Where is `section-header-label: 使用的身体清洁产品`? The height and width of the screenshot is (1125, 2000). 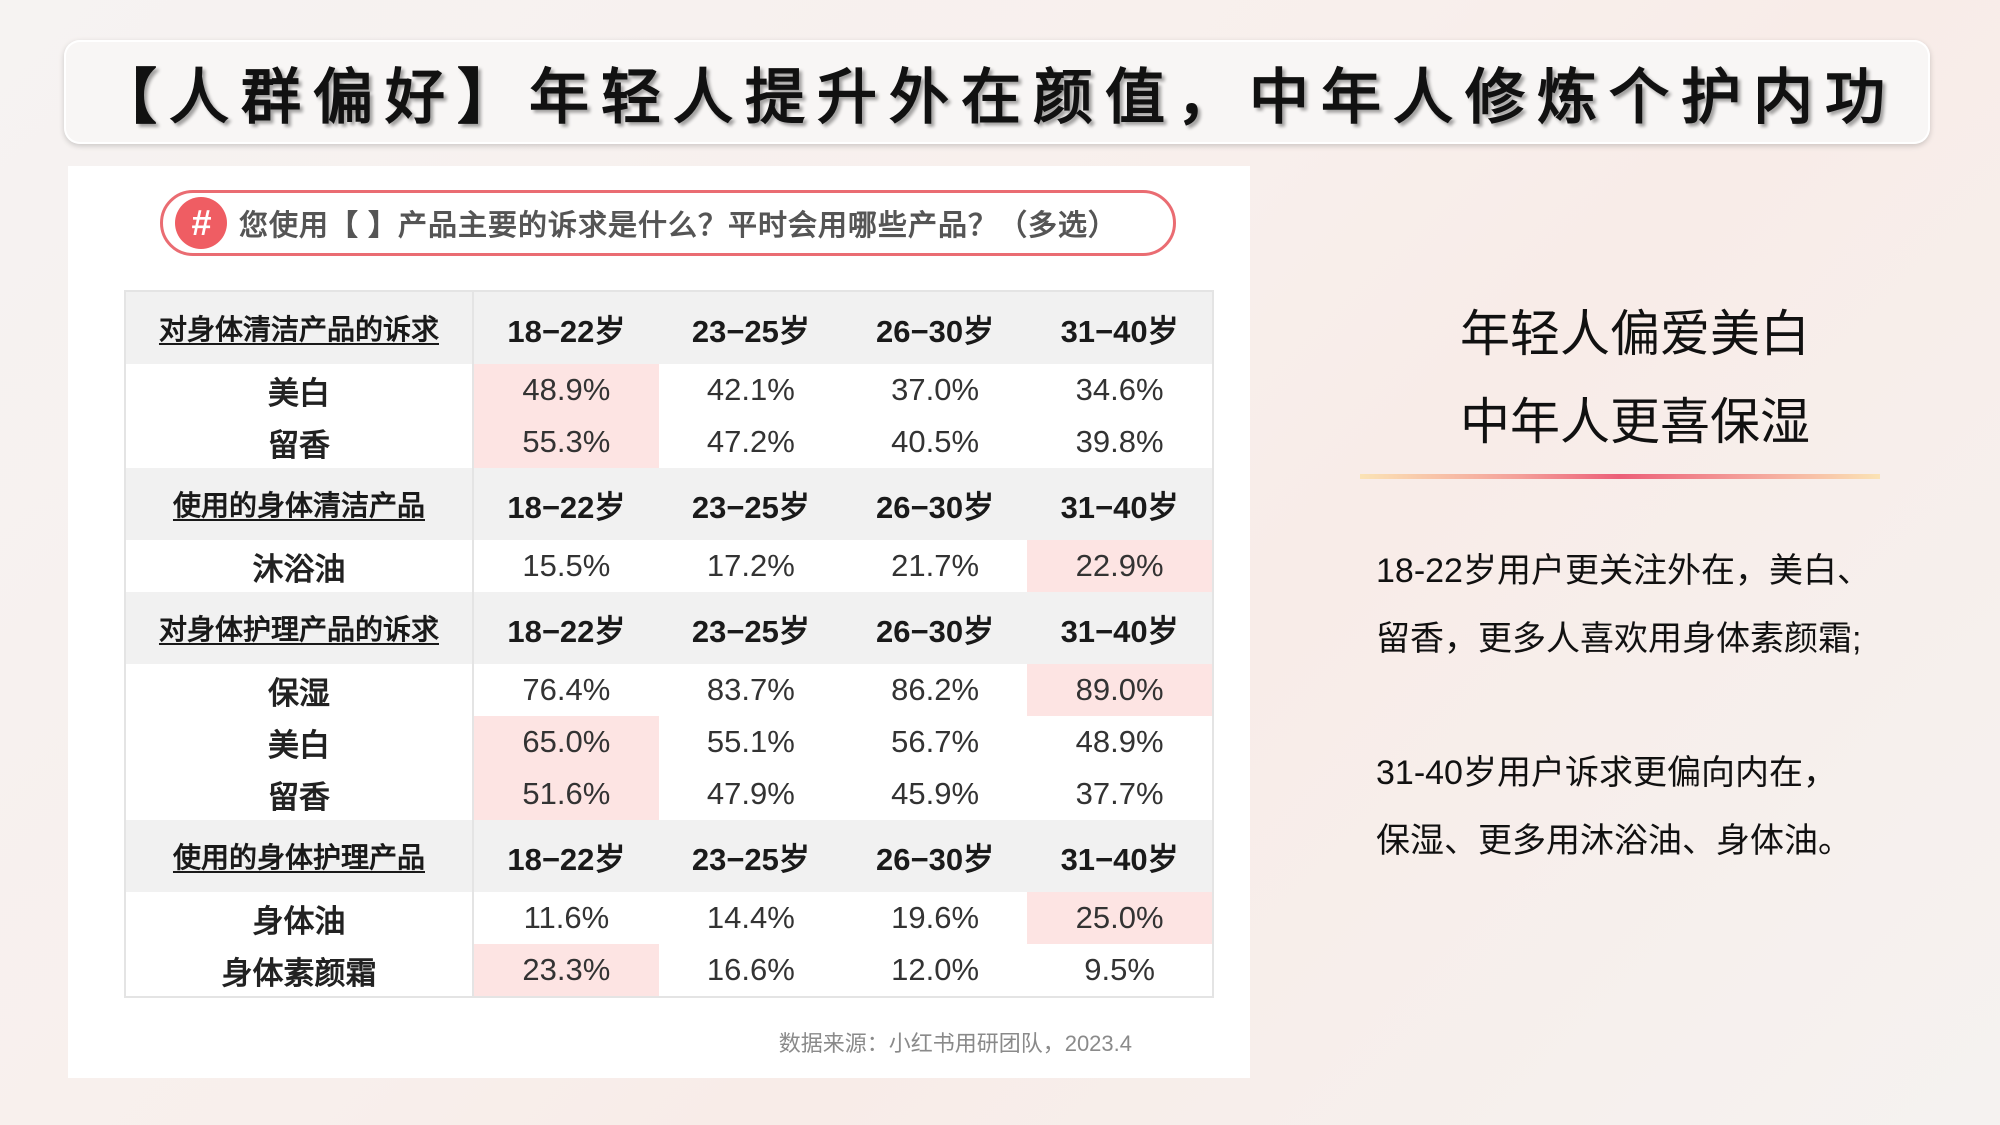 section-header-label: 使用的身体清洁产品 is located at coordinates (299, 504).